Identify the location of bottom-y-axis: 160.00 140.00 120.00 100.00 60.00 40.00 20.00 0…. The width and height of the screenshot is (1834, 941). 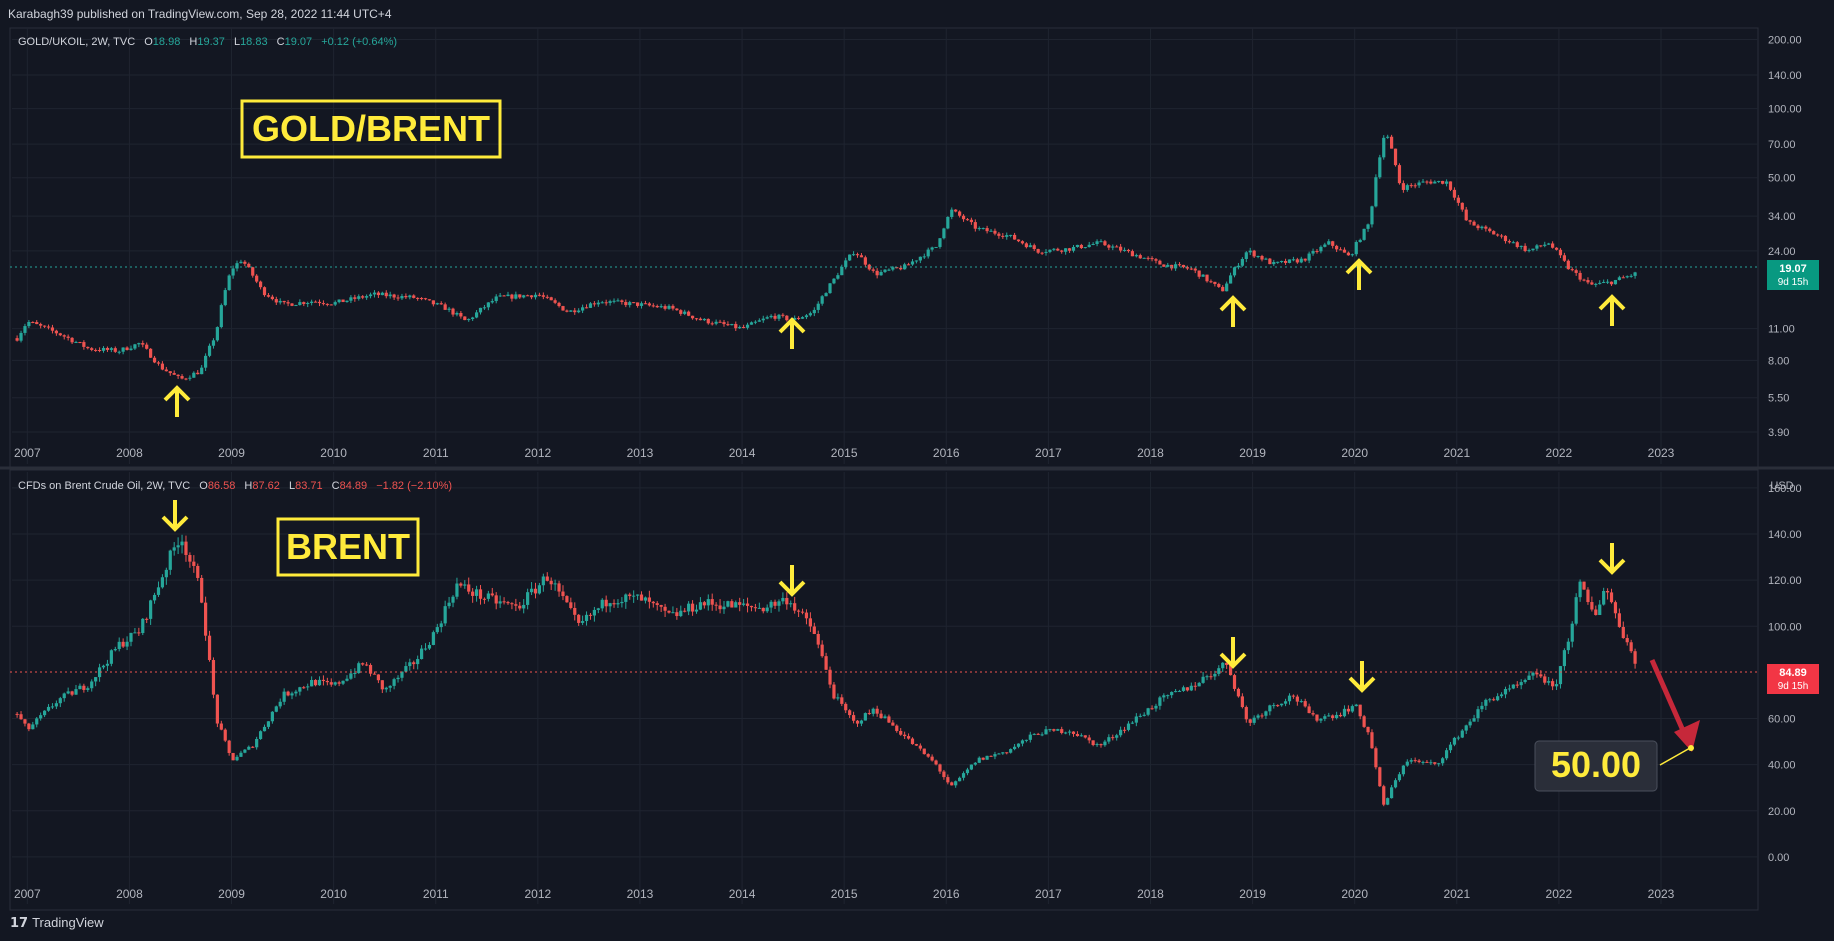
(1785, 673).